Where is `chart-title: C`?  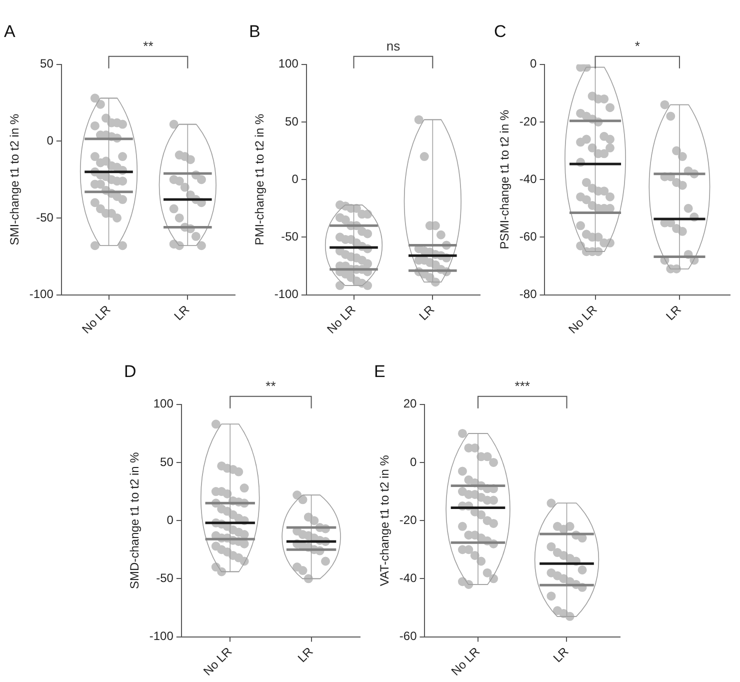
chart-title: C is located at coordinates (500, 31).